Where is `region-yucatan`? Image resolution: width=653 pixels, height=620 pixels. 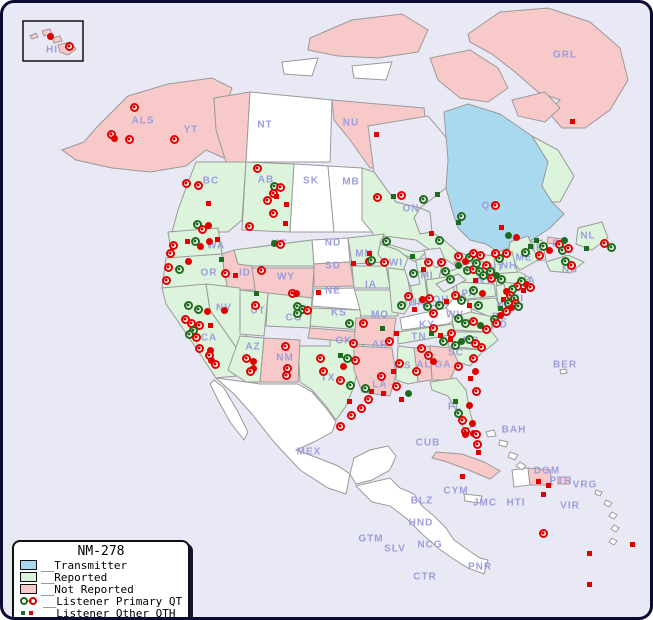
region-yucatan is located at coordinates (373, 465).